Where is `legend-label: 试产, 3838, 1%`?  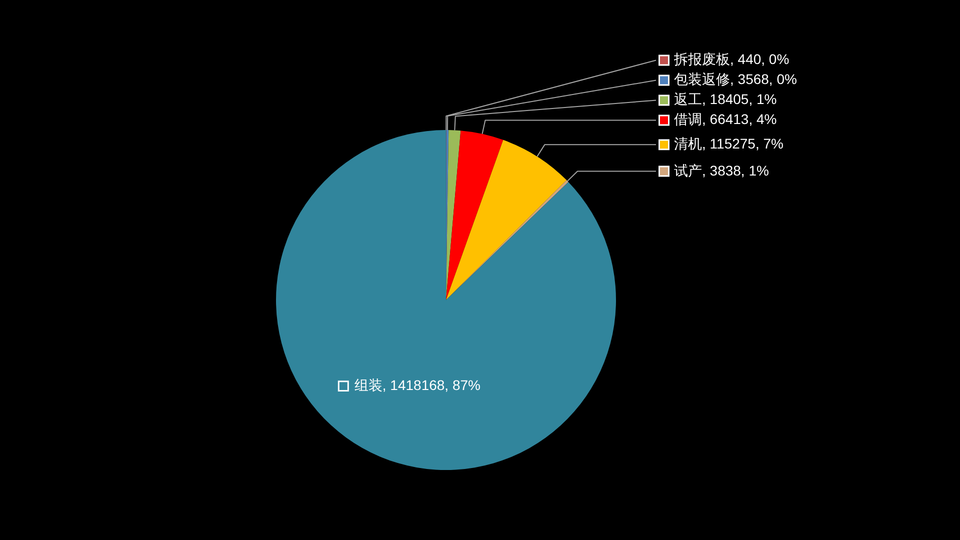 legend-label: 试产, 3838, 1% is located at coordinates (721, 170).